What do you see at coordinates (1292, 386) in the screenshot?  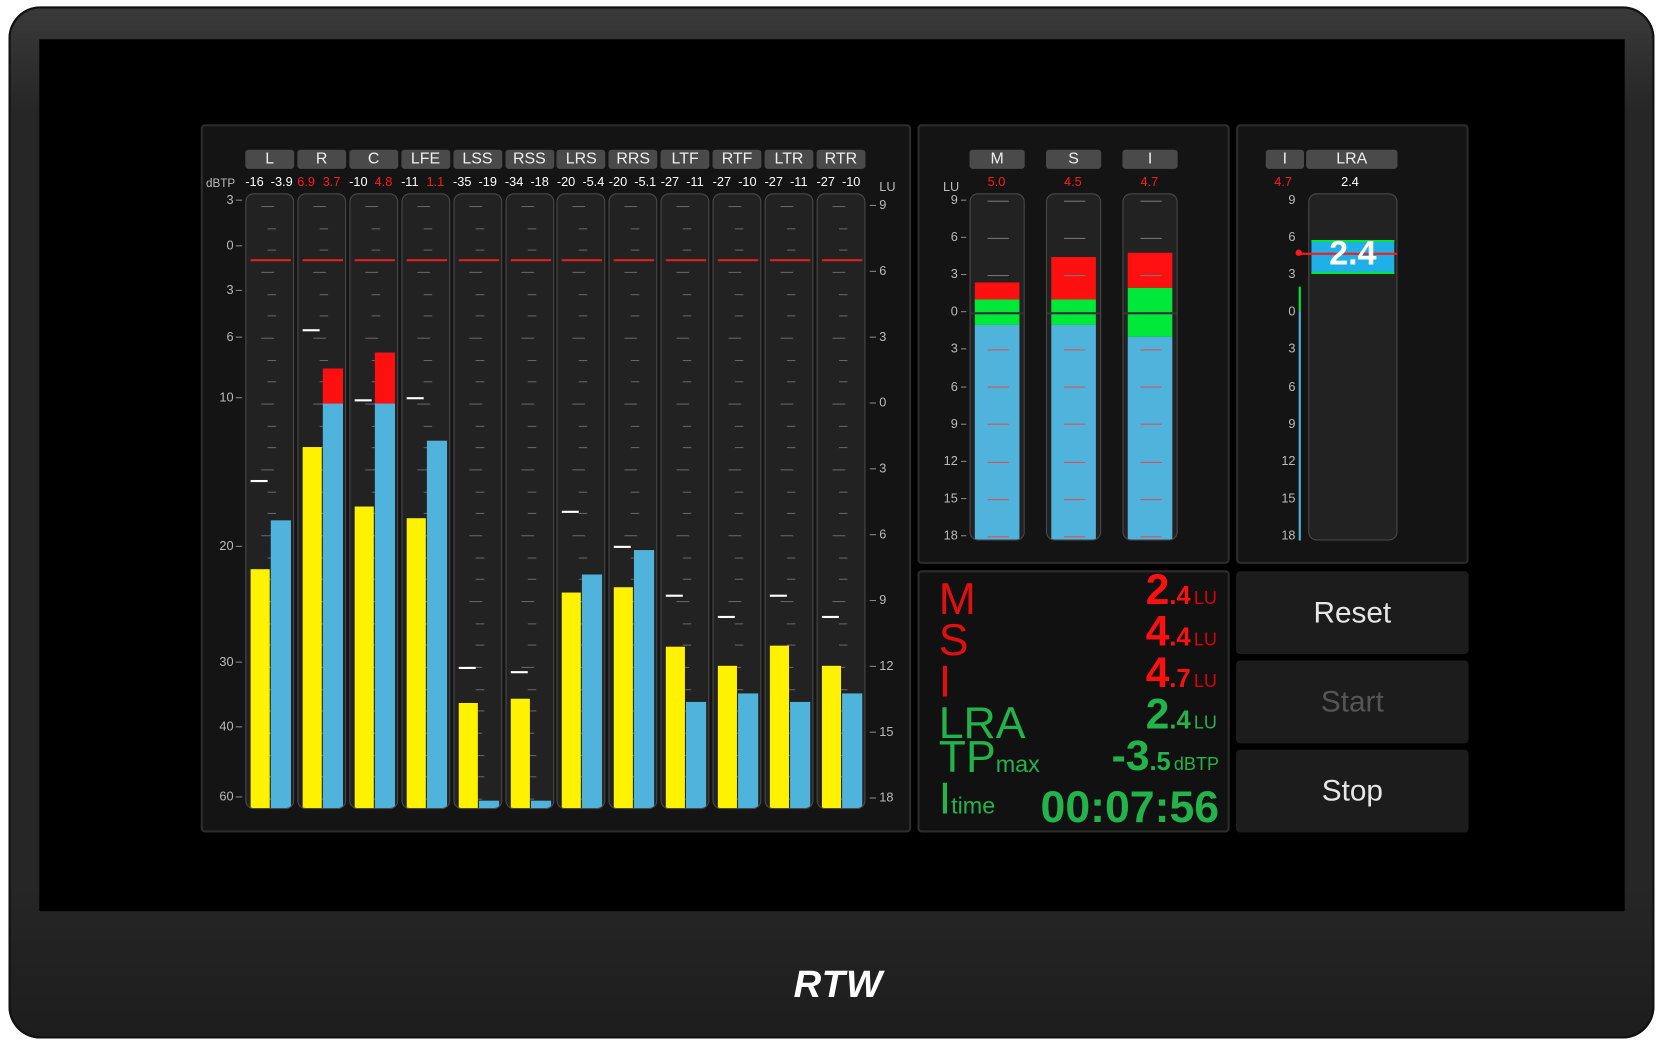 I see `lra-scale-label: 6` at bounding box center [1292, 386].